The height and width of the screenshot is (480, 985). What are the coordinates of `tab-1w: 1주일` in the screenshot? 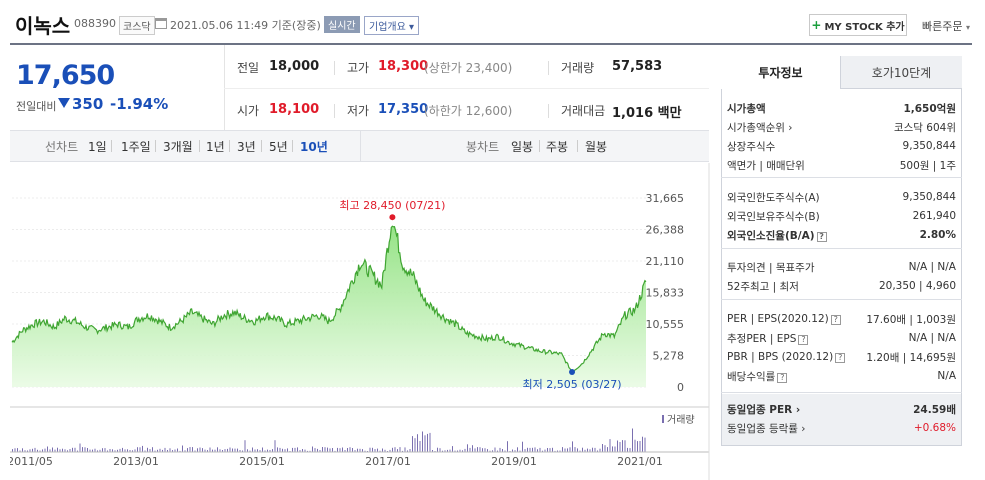 It's located at (136, 147).